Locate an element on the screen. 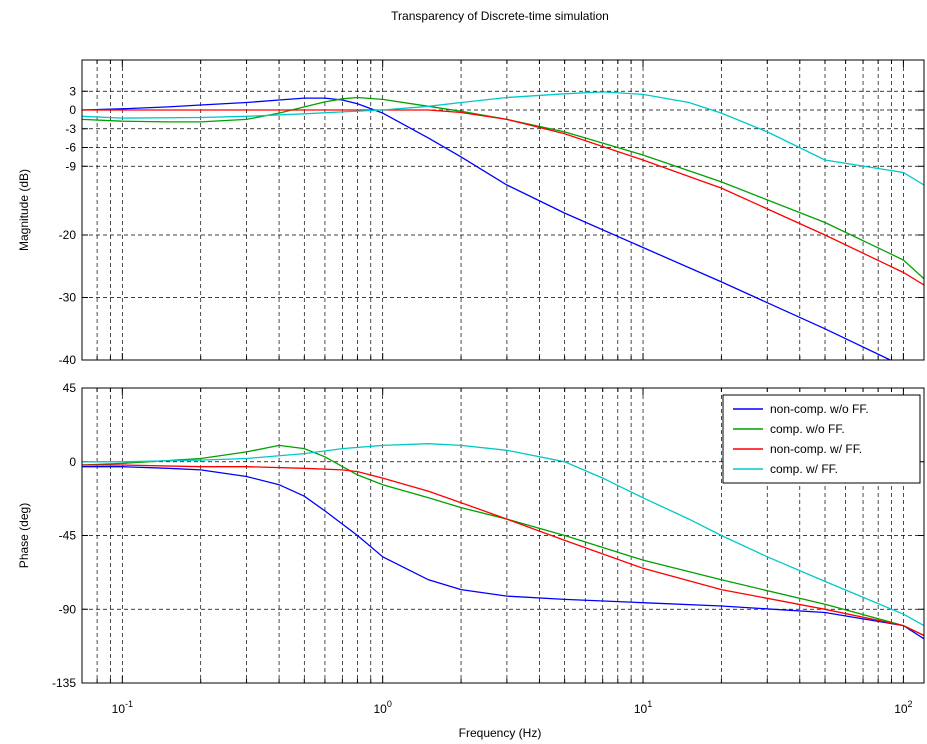  mag-y-axis-label: Magnitude (dB) is located at coordinates (24, 210).